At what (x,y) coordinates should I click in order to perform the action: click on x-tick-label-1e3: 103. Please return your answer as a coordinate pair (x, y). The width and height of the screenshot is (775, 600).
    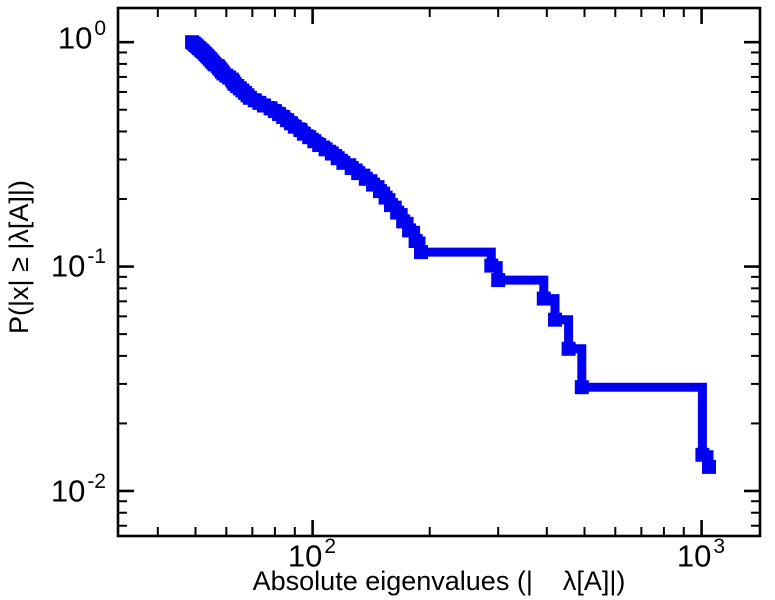
    Looking at the image, I should click on (701, 554).